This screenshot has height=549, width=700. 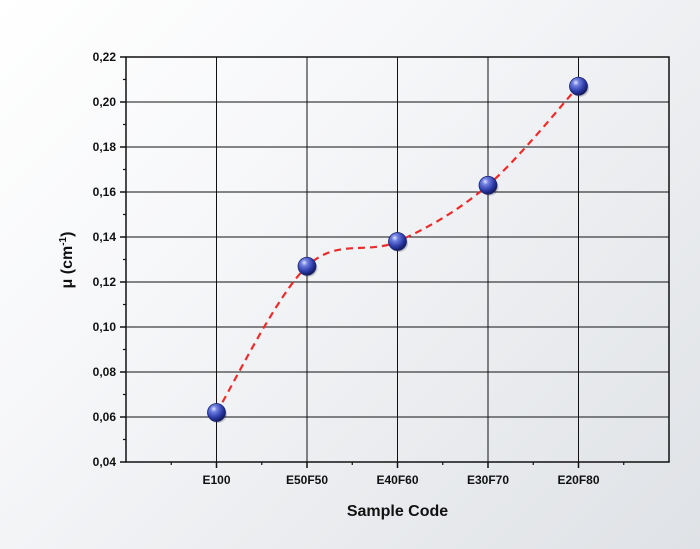 I want to click on data-point-e30f70, so click(x=488, y=185).